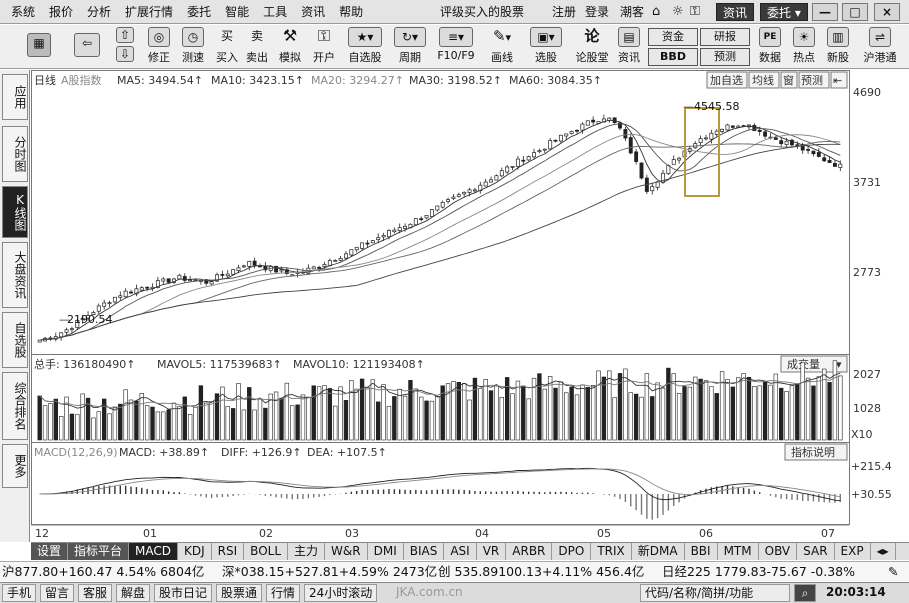 Image resolution: width=909 pixels, height=603 pixels. What do you see at coordinates (239, 593) in the screenshot?
I see `status-stock-connect: 股票通` at bounding box center [239, 593].